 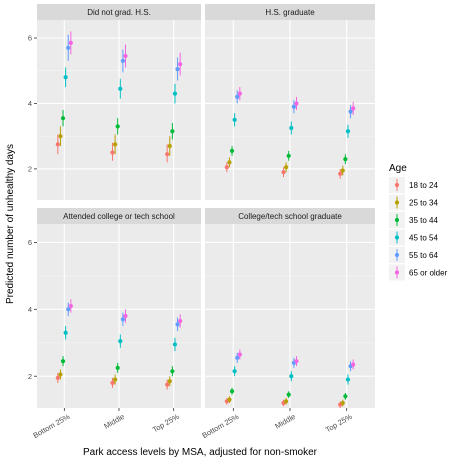 What do you see at coordinates (30, 103) in the screenshot?
I see `y-tick-label: 4` at bounding box center [30, 103].